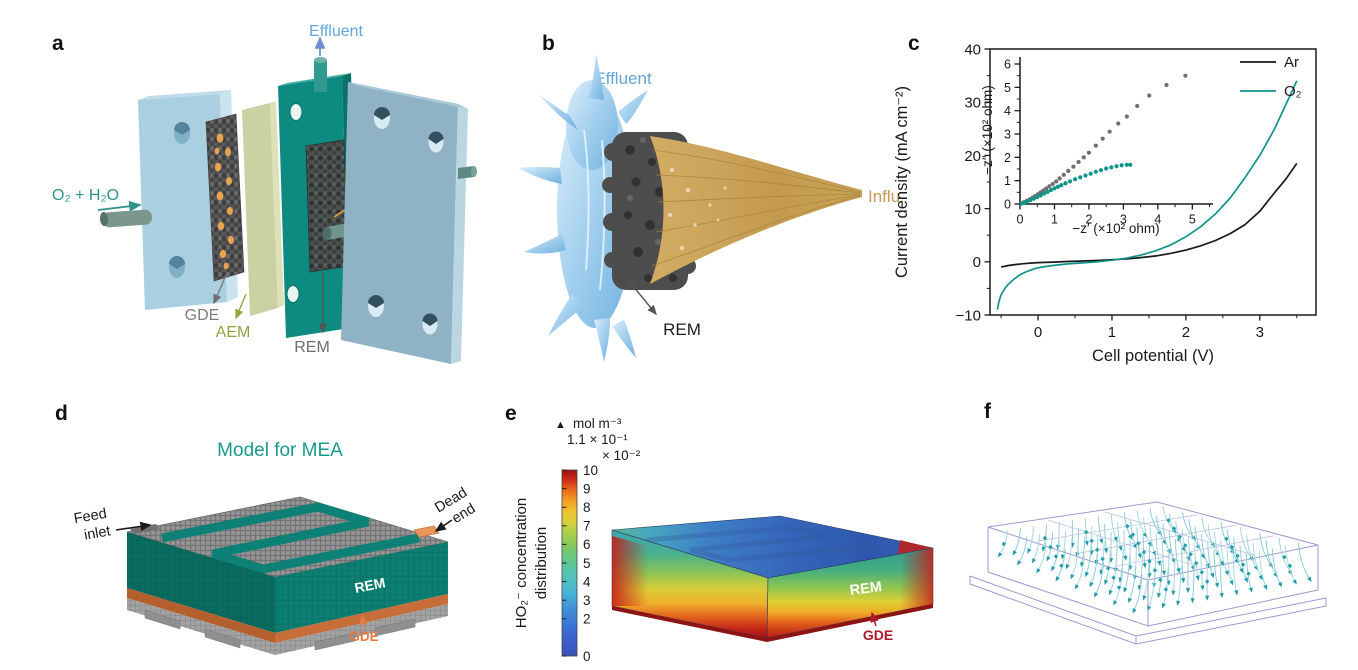 This screenshot has width=1358, height=670. Describe the element at coordinates (327, 206) in the screenshot. I see `rem-electrode` at that location.